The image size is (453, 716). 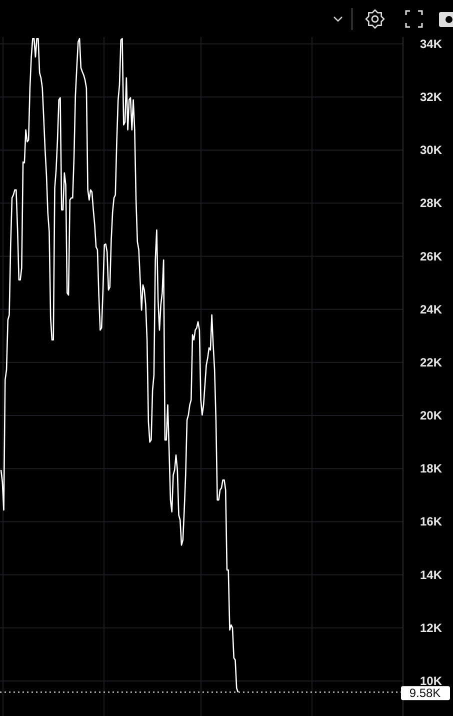 What do you see at coordinates (431, 97) in the screenshot?
I see `y-tick-label: 32K` at bounding box center [431, 97].